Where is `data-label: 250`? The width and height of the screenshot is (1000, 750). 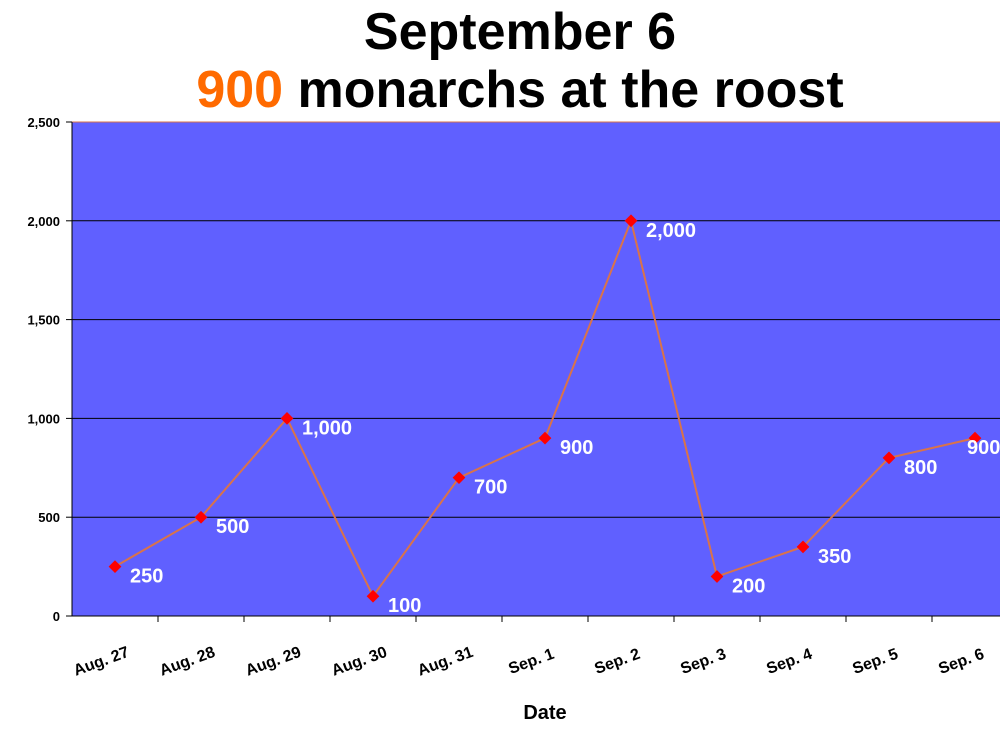 data-label: 250 is located at coordinates (146, 577).